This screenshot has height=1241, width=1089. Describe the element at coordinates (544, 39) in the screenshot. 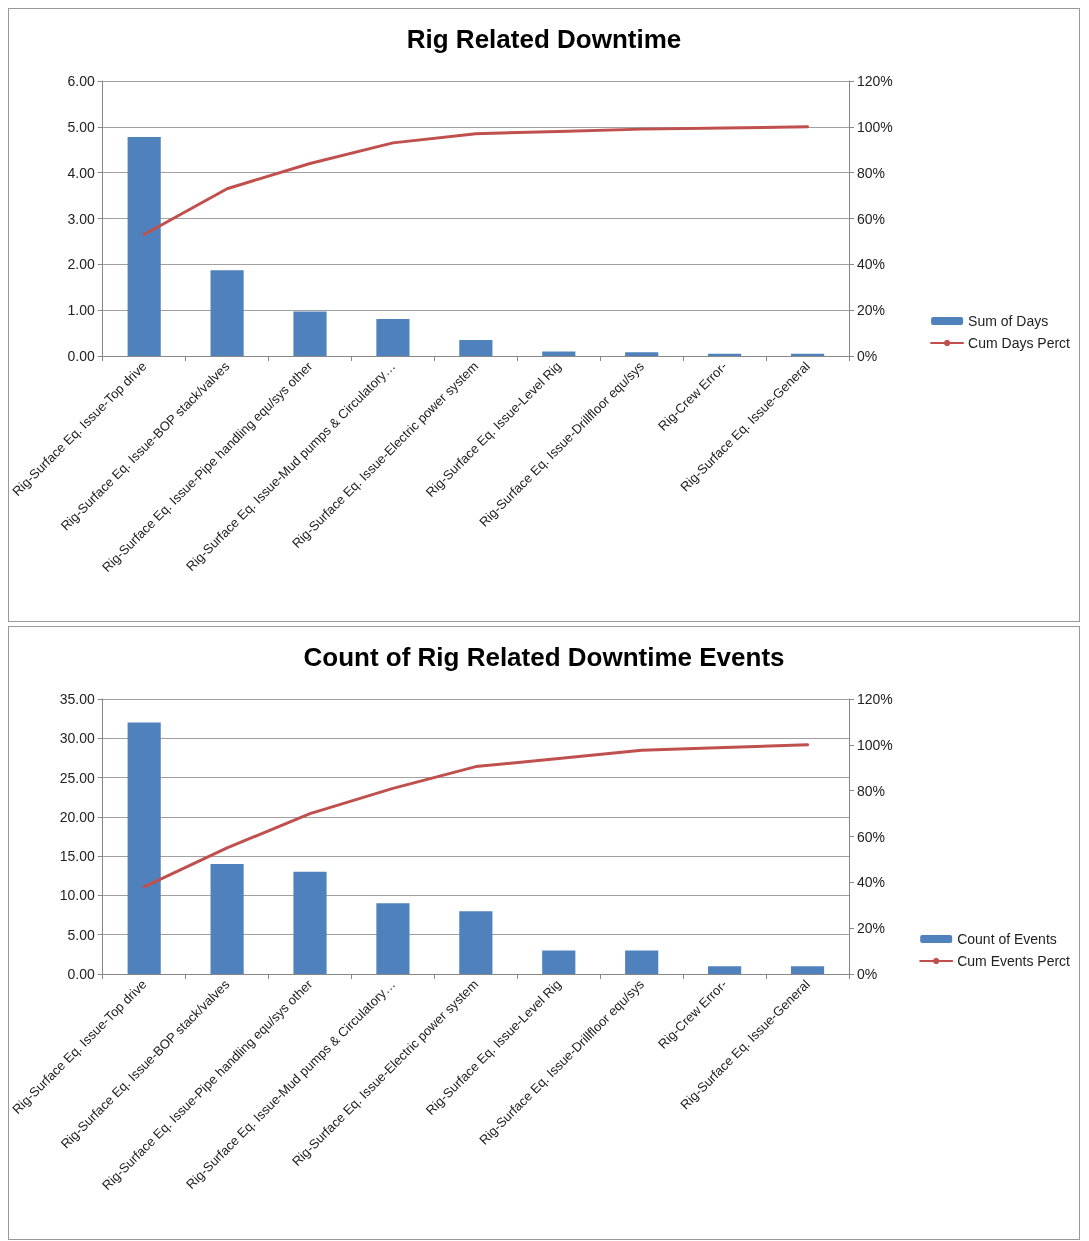

I see `chart-title: Rig Related Downtime` at that location.